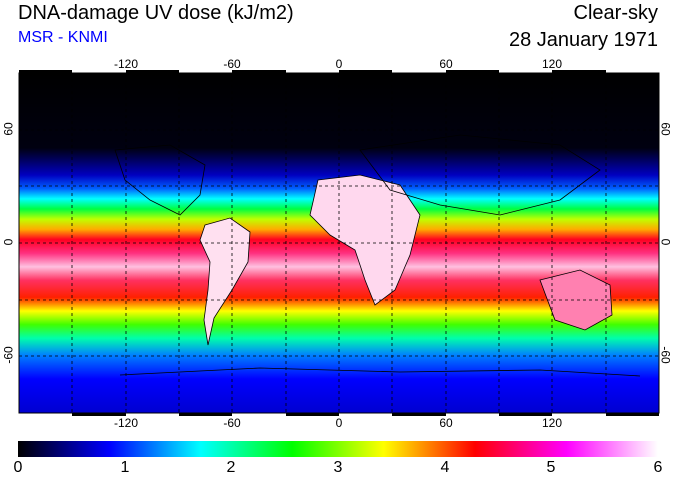 The image size is (678, 480). What do you see at coordinates (18, 467) in the screenshot?
I see `colorbar-label: 0` at bounding box center [18, 467].